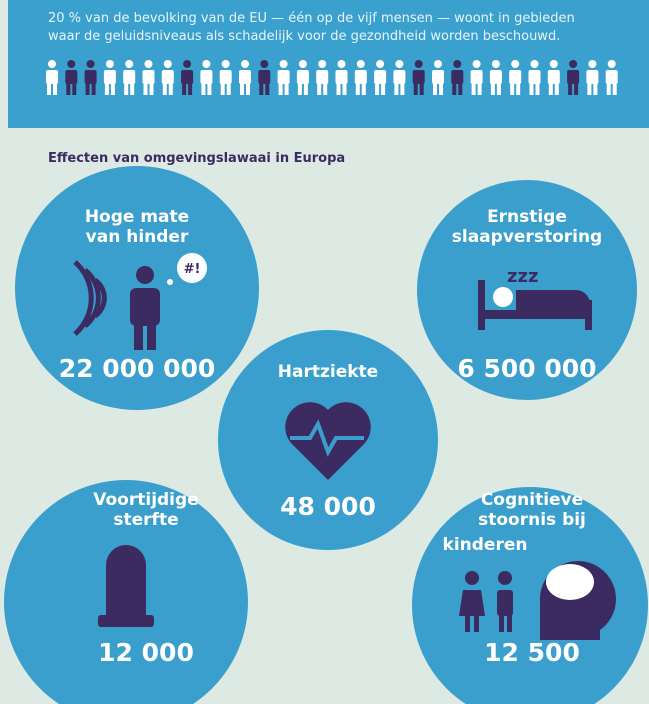 This screenshot has height=704, width=649. What do you see at coordinates (140, 301) in the screenshot?
I see `noise-icon: #!` at bounding box center [140, 301].